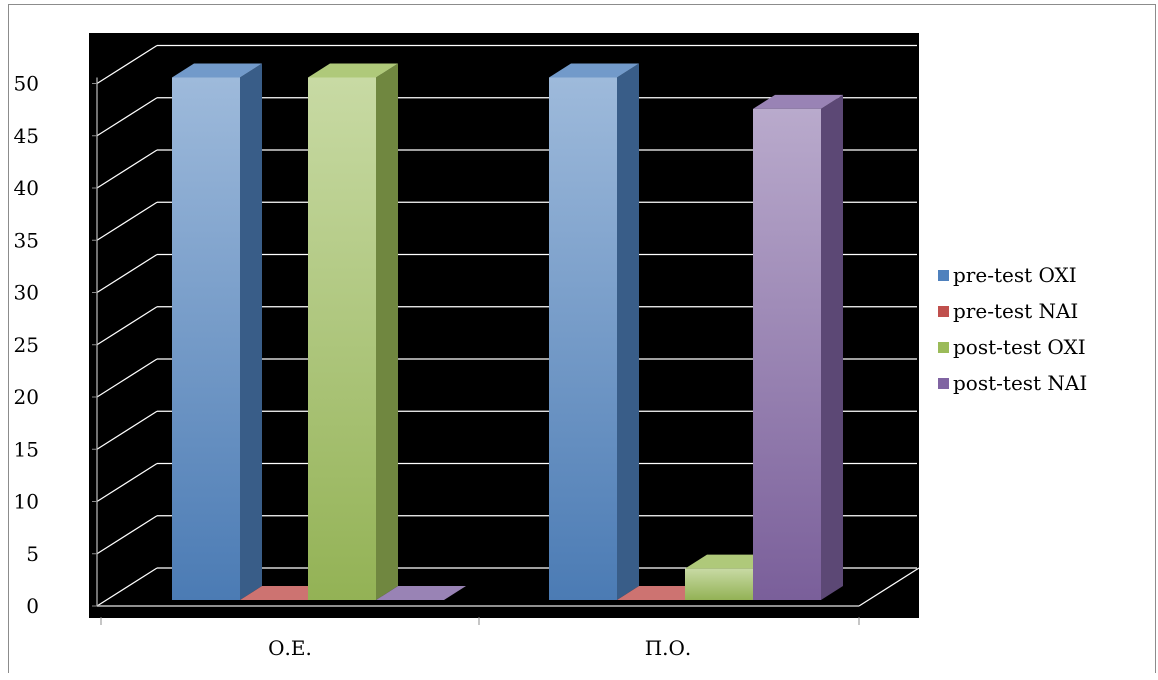  I want to click on gridline, so click(506, 64).